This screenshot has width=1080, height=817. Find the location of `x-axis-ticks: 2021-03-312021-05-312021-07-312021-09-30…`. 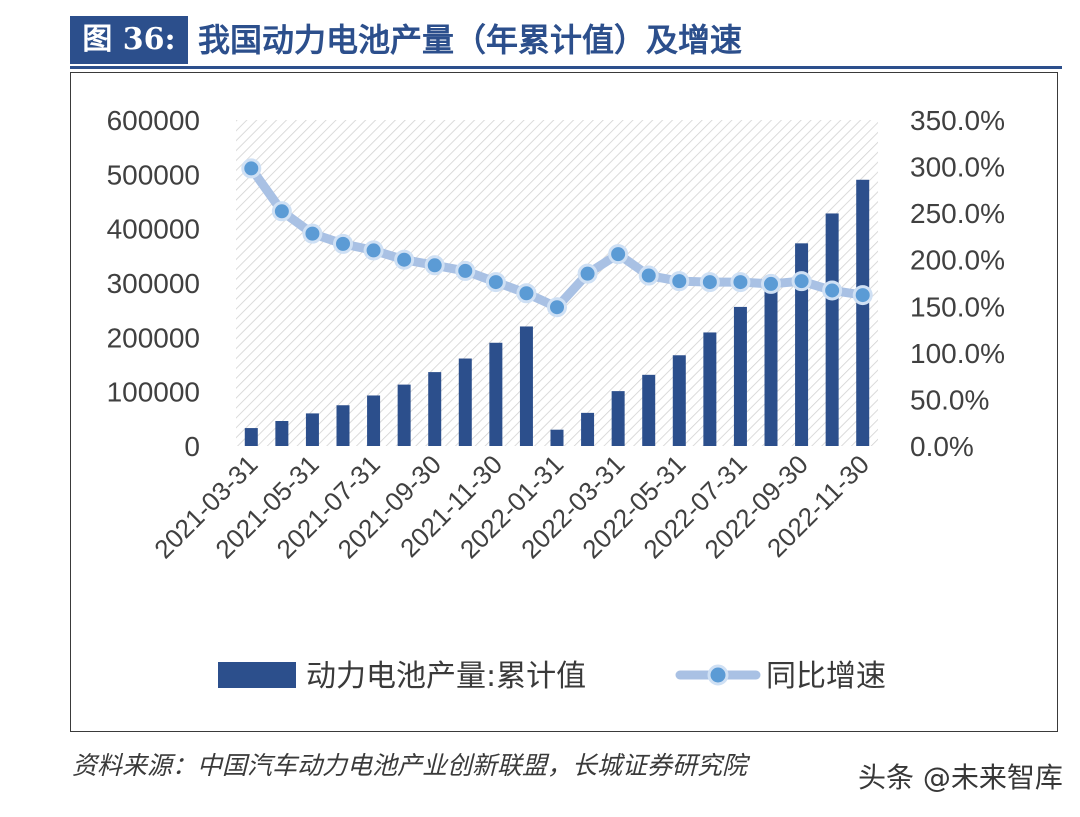

x-axis-ticks: 2021-03-312021-05-312021-07-312021-09-30… is located at coordinates (511, 506).